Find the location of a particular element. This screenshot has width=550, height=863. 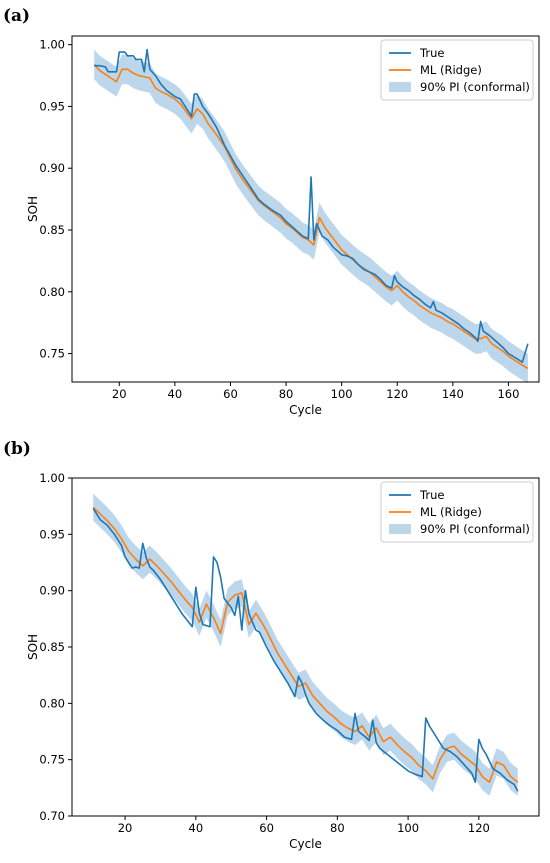

panel-label: (a) is located at coordinates (17, 16).